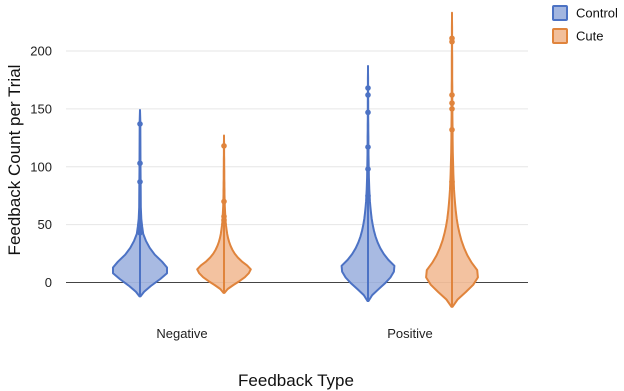 This screenshot has width=624, height=391. Describe the element at coordinates (294, 333) in the screenshot. I see `x-tick-labels: Negative Positive` at that location.